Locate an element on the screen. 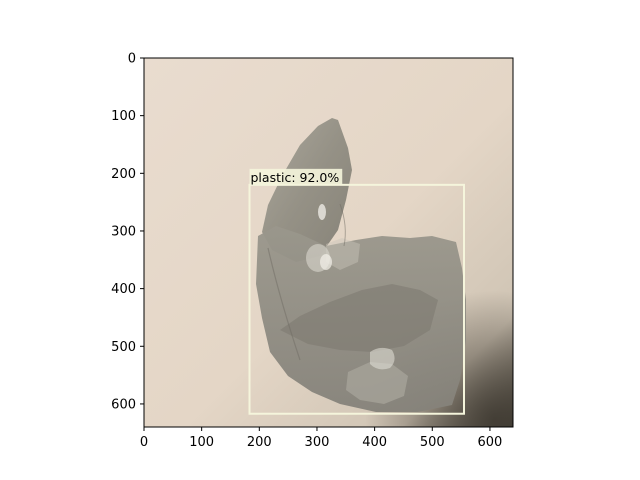  x-tick-label: 600 is located at coordinates (490, 442).